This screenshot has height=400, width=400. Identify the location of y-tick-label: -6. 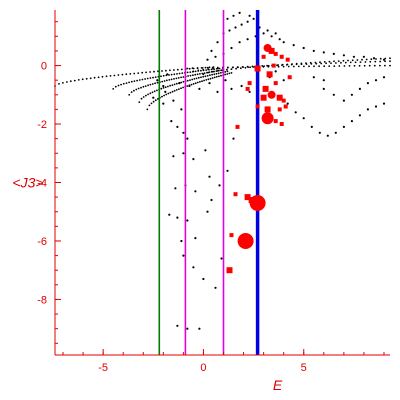
(42, 242).